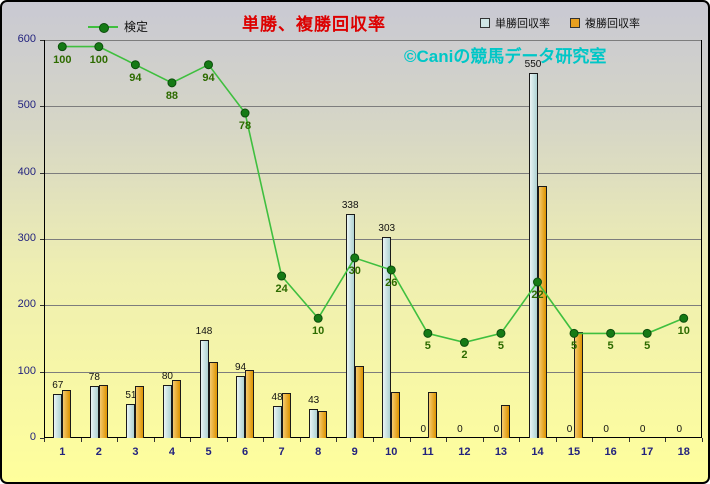 The width and height of the screenshot is (710, 484). What do you see at coordinates (647, 452) in the screenshot?
I see `x-axis-label: 17` at bounding box center [647, 452].